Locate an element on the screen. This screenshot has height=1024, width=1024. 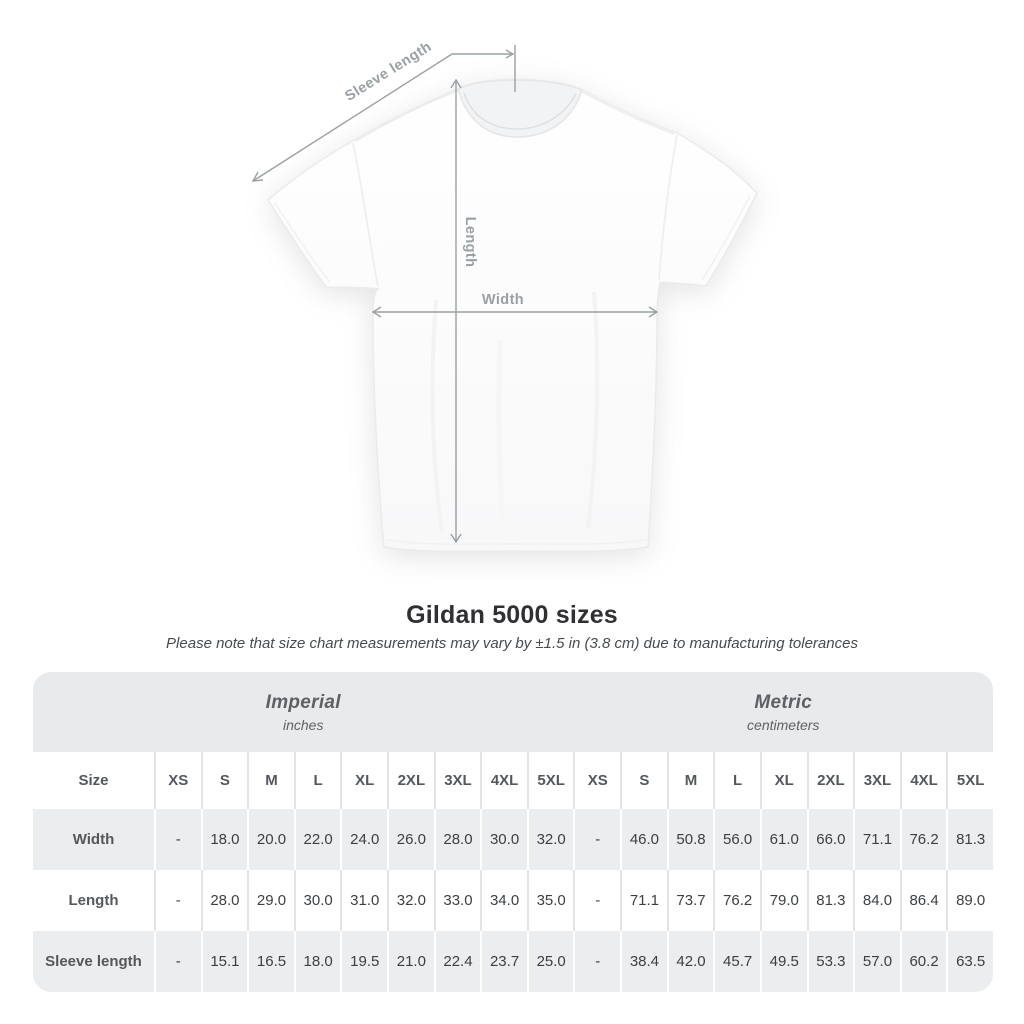
row-label-width: Width is located at coordinates (93, 839).